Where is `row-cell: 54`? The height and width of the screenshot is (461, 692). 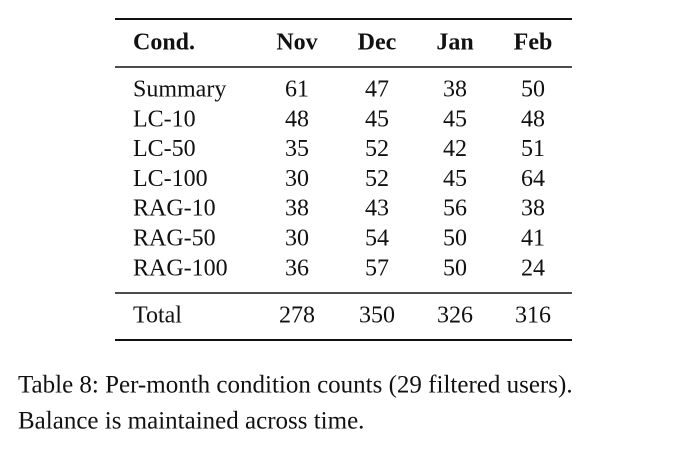 row-cell: 54 is located at coordinates (377, 239).